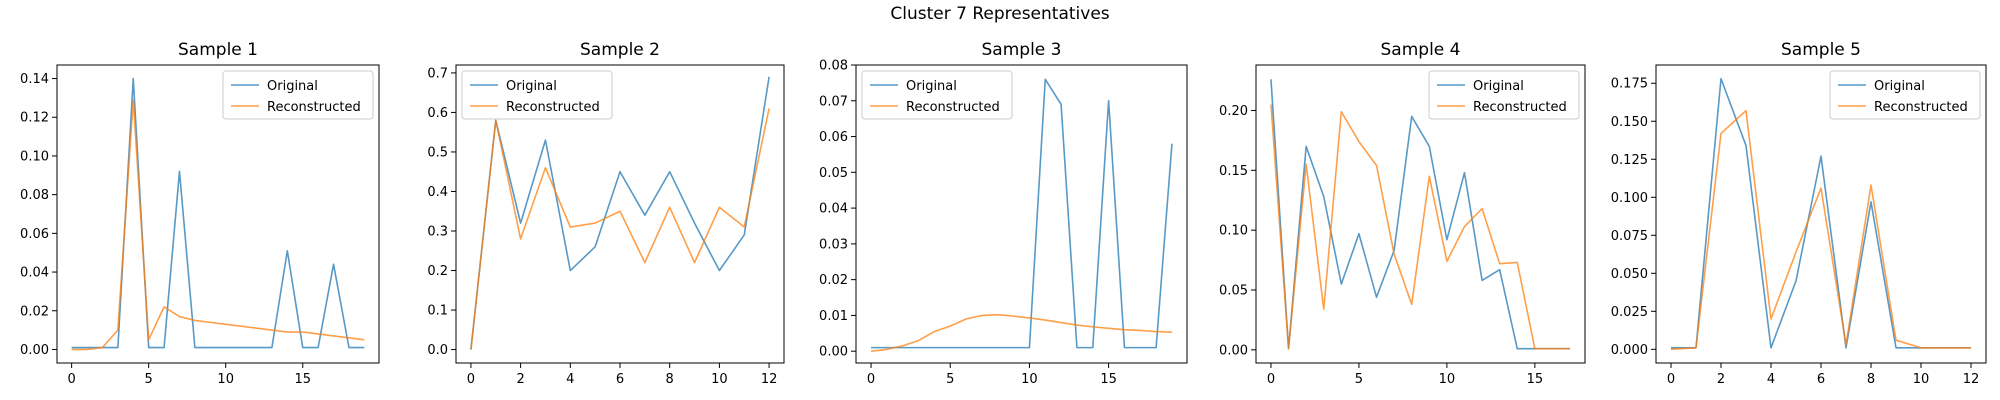 The height and width of the screenshot is (400, 2000). What do you see at coordinates (1022, 50) in the screenshot?
I see `subplot-title: Sample 3` at bounding box center [1022, 50].